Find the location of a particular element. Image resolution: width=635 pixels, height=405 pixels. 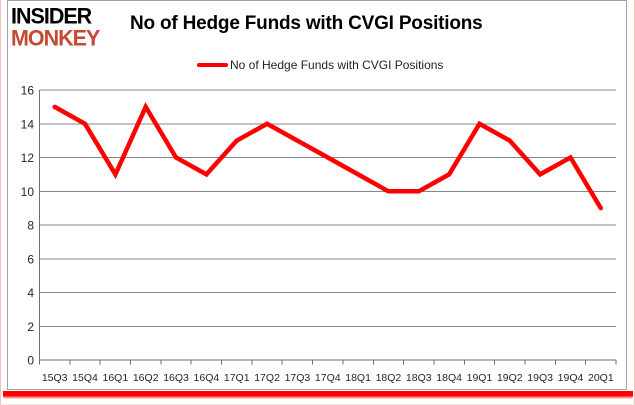

legend-line-marker is located at coordinates (212, 65).